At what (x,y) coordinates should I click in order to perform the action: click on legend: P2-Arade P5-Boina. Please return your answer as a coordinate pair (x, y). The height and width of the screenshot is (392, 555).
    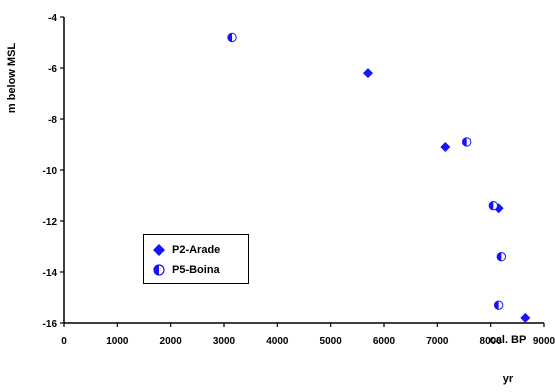
    Looking at the image, I should click on (196, 259).